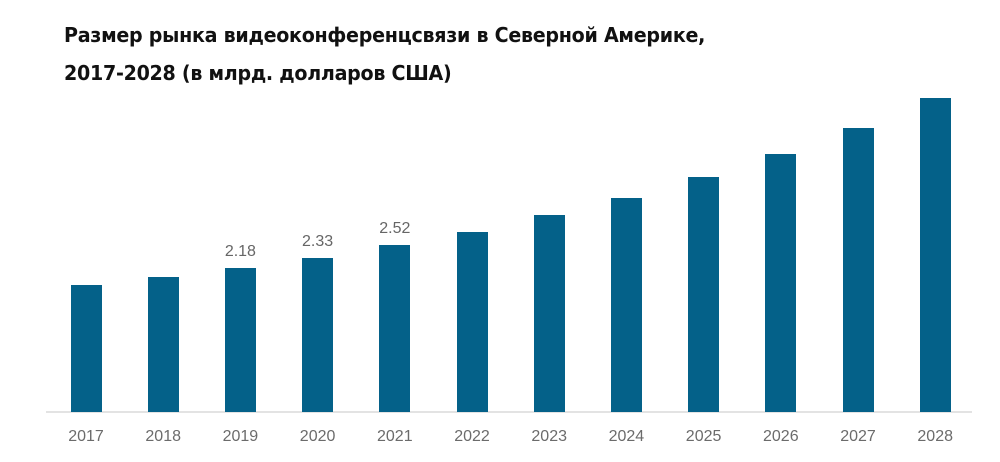  Describe the element at coordinates (317, 436) in the screenshot. I see `x-tick-label: 2020` at that location.